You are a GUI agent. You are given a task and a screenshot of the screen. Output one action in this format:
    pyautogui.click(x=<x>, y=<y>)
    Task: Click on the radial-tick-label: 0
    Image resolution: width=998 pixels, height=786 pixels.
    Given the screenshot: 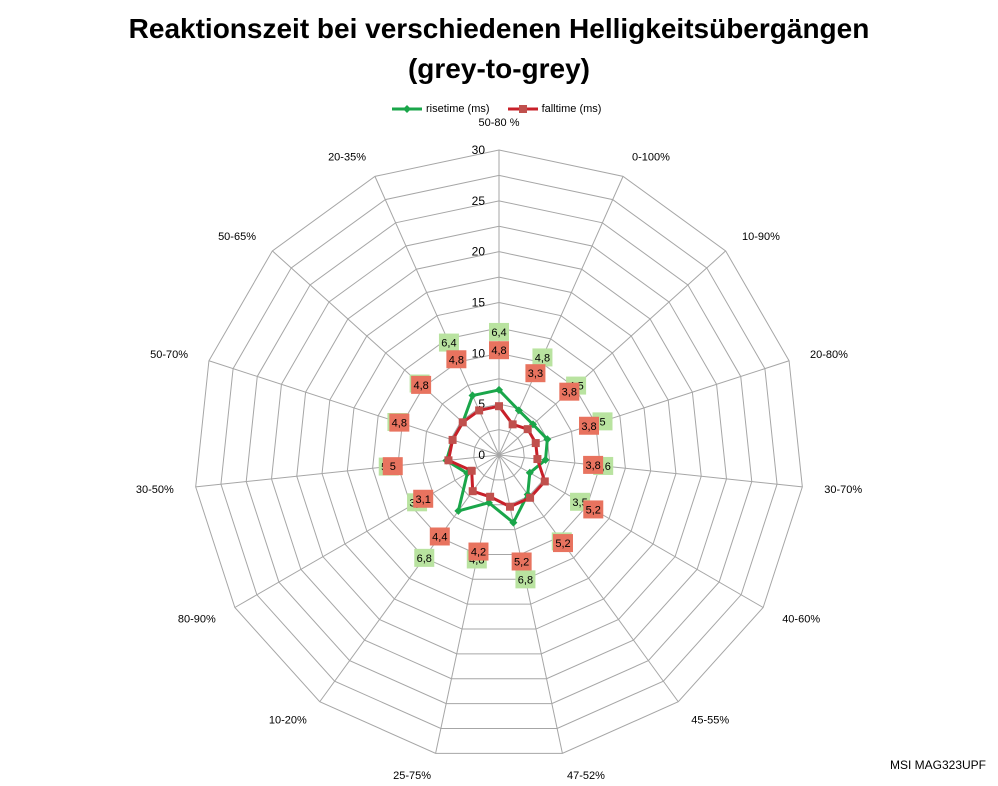 What is the action you would take?
    pyautogui.click(x=481, y=455)
    